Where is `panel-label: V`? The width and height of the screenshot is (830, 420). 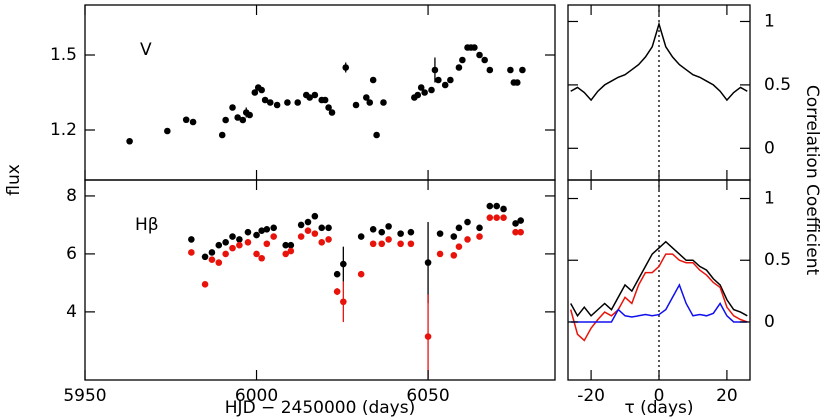
panel-label: V is located at coordinates (146, 50).